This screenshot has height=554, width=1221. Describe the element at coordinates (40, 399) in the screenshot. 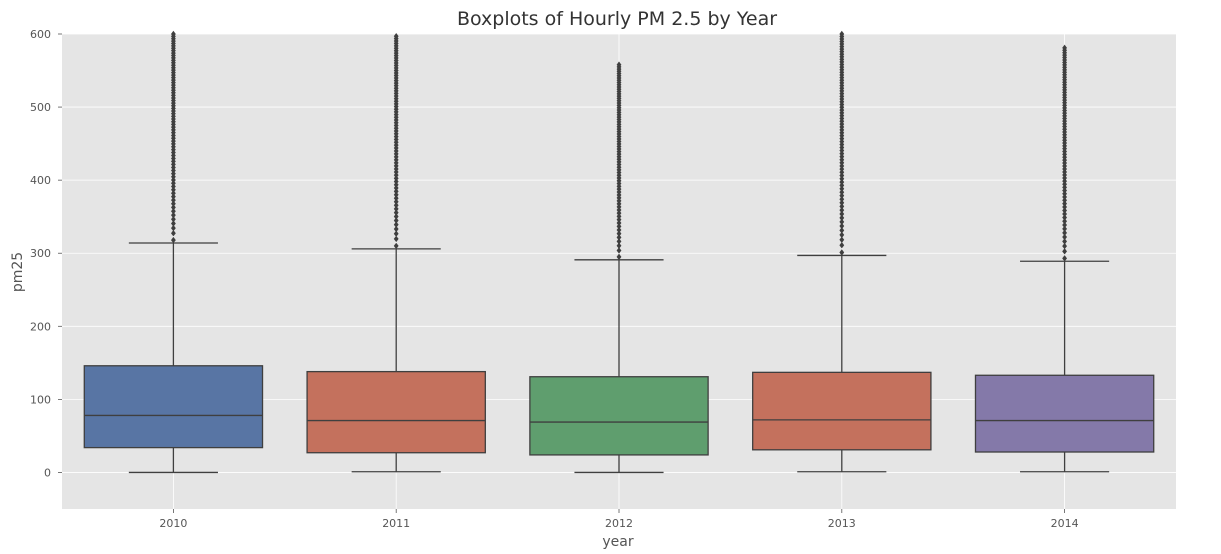

I see `y-tick-label: 100` at that location.